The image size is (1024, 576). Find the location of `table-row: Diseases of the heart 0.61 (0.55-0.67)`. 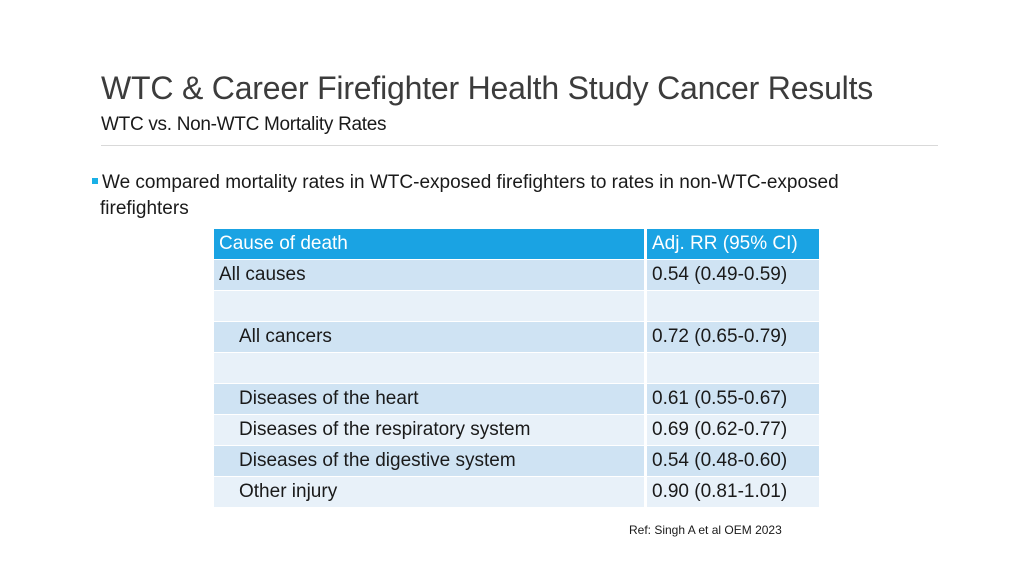

table-row: Diseases of the heart 0.61 (0.55-0.67) is located at coordinates (518, 399).